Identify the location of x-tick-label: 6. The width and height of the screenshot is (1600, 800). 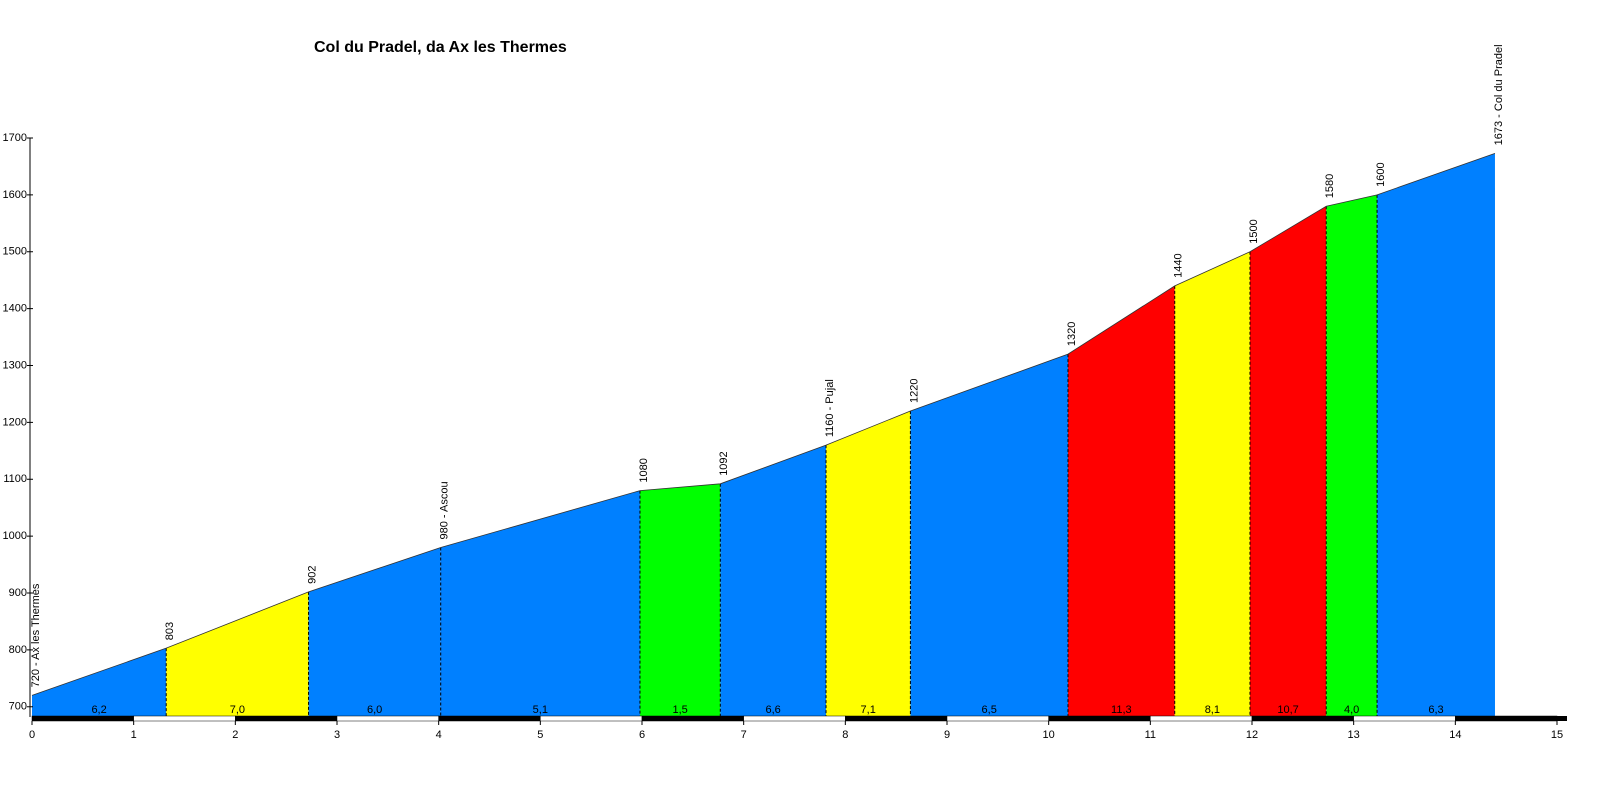
(642, 735).